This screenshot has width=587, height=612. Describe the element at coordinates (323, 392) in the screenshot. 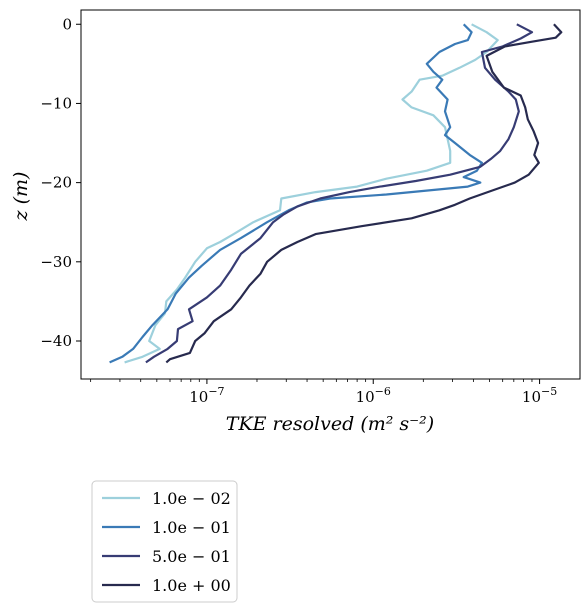

I see `x-axis: 10⁻⁷ 10⁻⁶ 10⁻⁵` at that location.